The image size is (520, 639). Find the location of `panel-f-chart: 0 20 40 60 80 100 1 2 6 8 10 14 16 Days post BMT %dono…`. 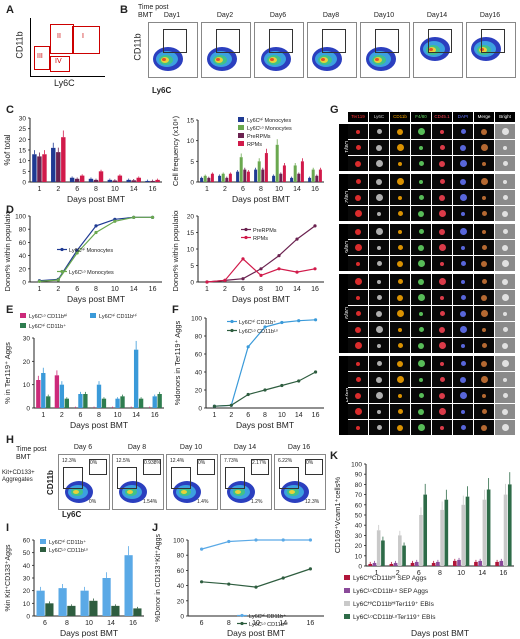

panel-f-chart: 0 20 40 60 80 100 1 2 6 8 10 14 16 Days post BMT %dono… is located at coordinates (248, 373).